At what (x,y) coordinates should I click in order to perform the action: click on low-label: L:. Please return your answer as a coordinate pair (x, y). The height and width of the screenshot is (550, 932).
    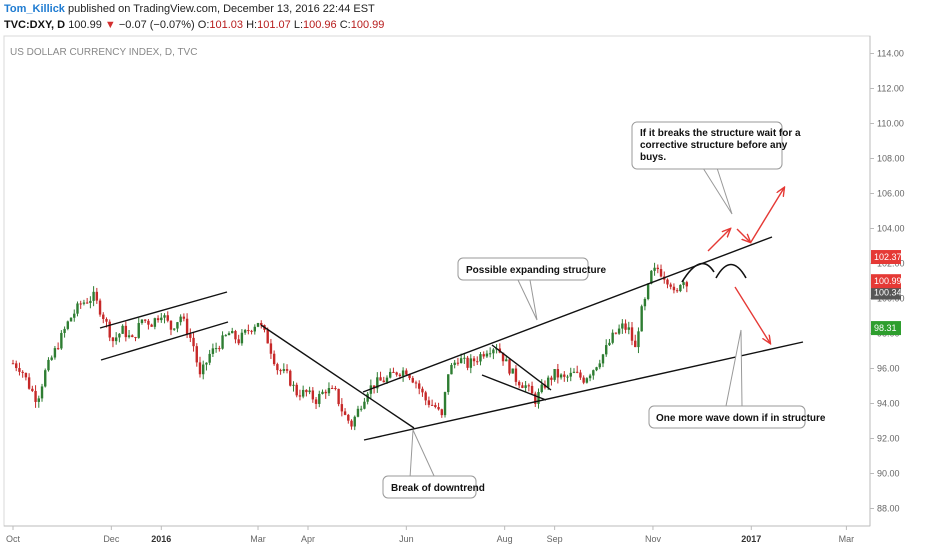
    Looking at the image, I should click on (298, 25).